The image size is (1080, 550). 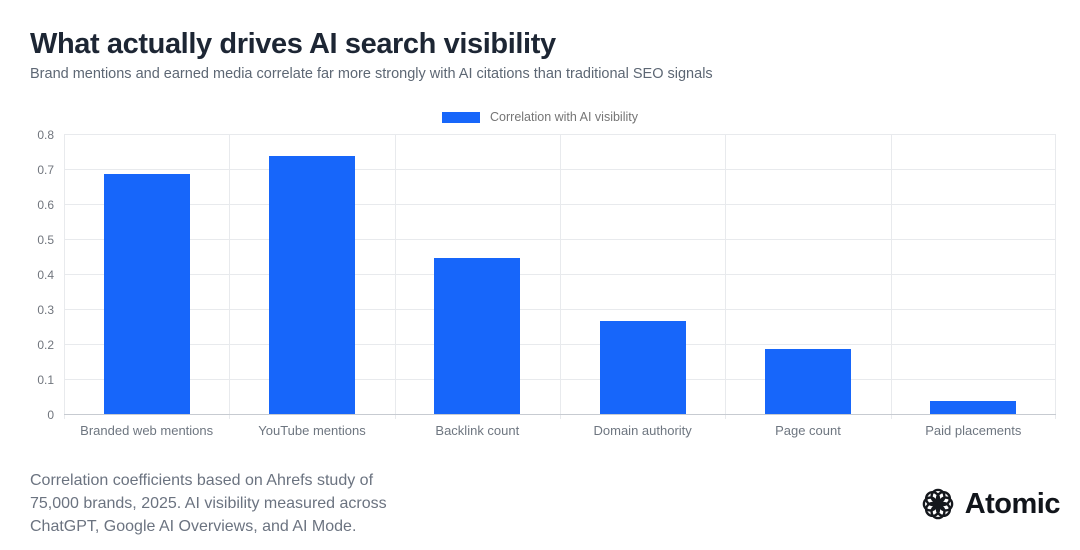 I want to click on x-axis-label-page-count: Page count, so click(x=808, y=430).